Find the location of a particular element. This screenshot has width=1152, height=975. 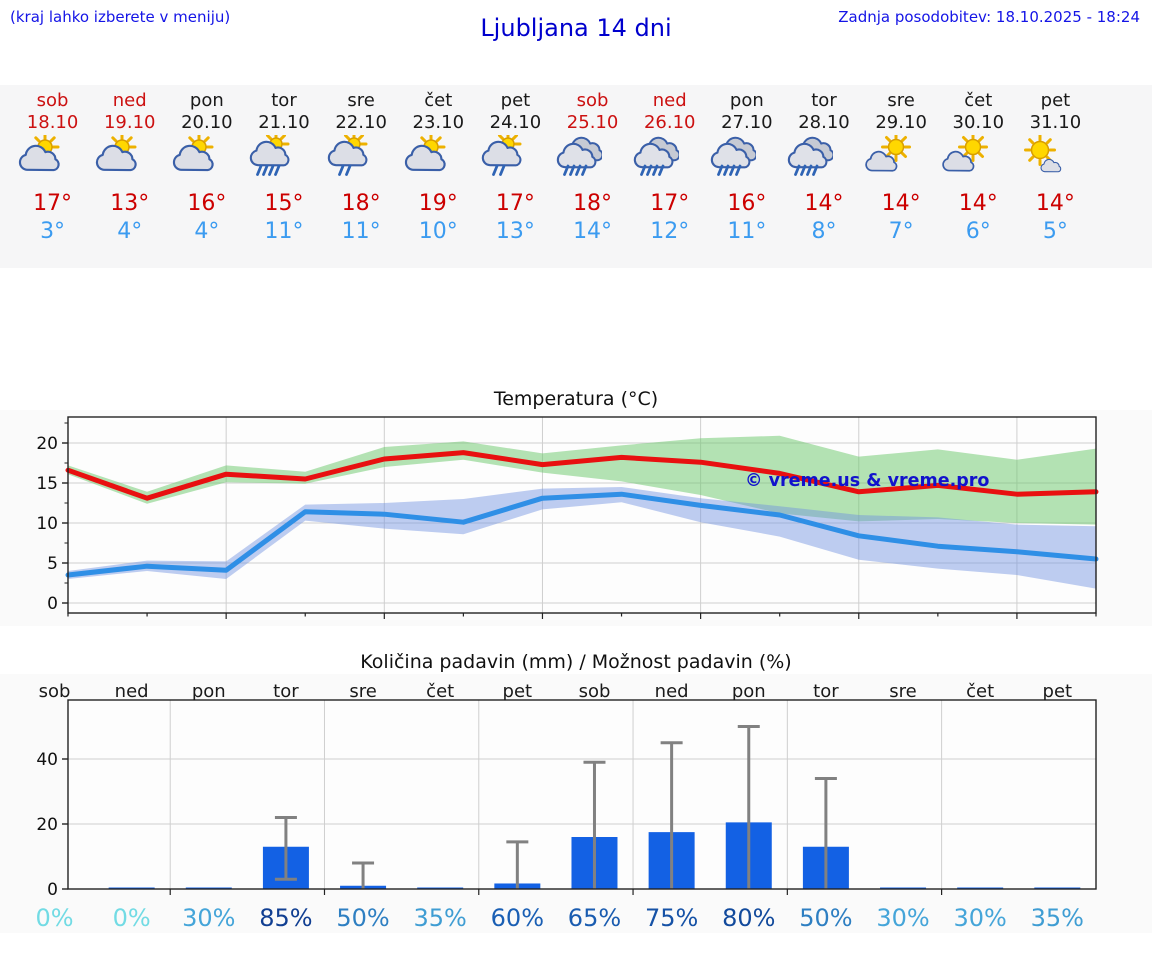

menu-hint: (kraj lahko izberete v meniju) is located at coordinates (120, 17).